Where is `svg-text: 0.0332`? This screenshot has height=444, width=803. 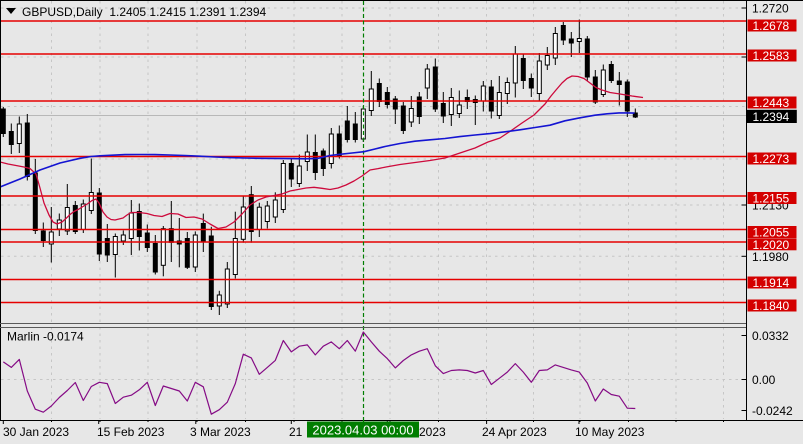
svg-text: 0.0332 is located at coordinates (770, 336).